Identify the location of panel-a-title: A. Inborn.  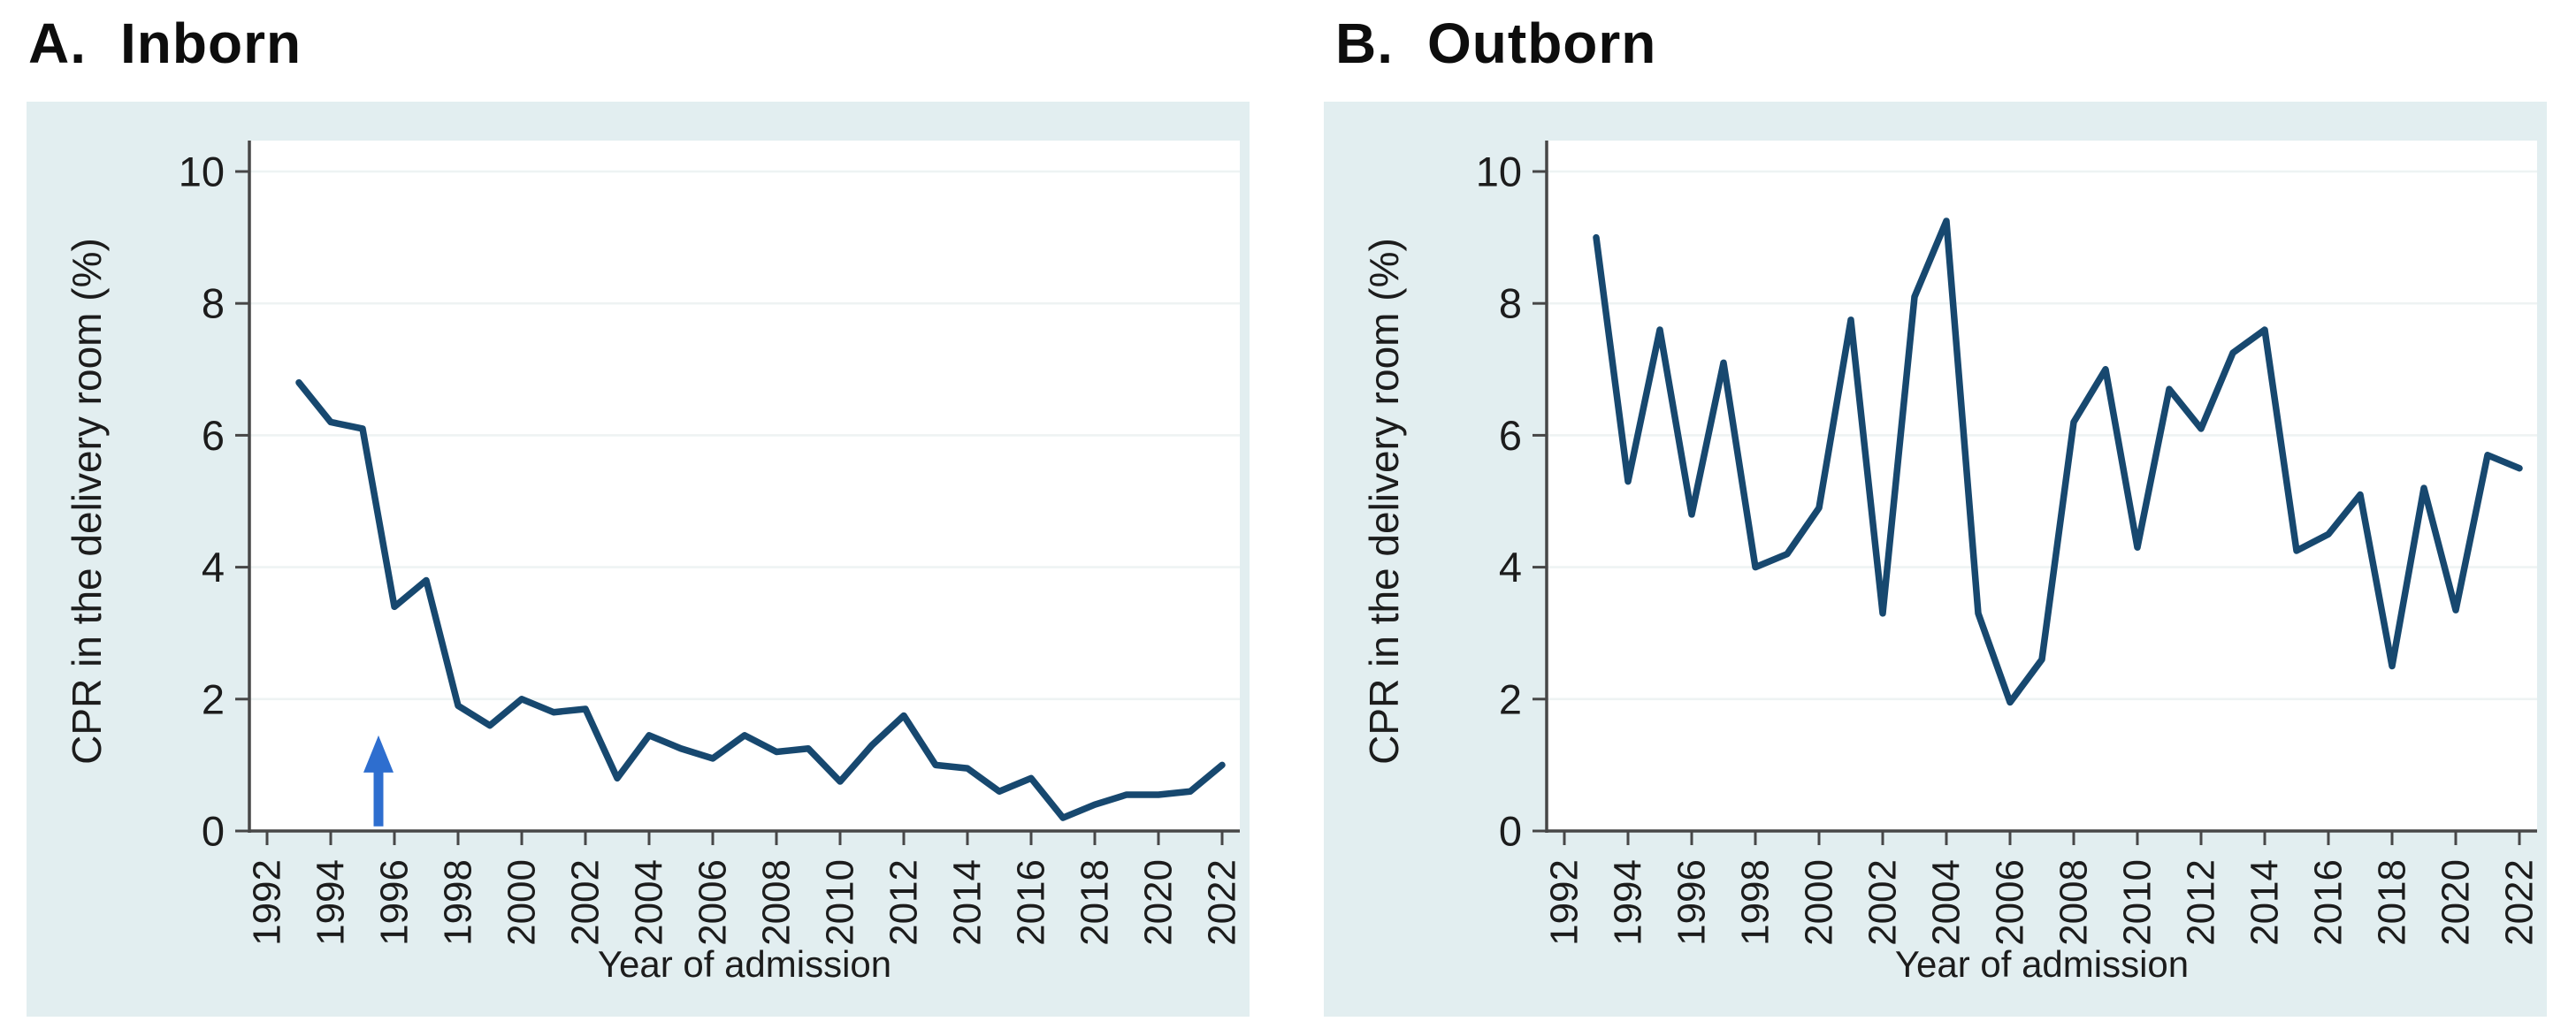
(165, 43).